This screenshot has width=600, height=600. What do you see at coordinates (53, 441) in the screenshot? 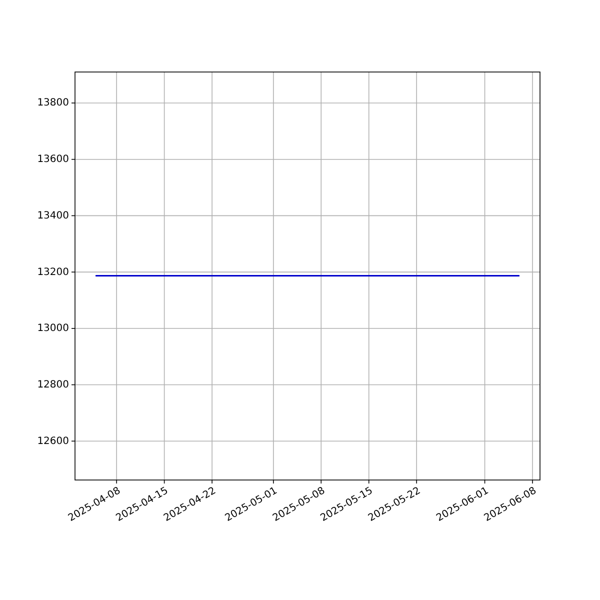
I see `y-tick-label: 12600` at bounding box center [53, 441].